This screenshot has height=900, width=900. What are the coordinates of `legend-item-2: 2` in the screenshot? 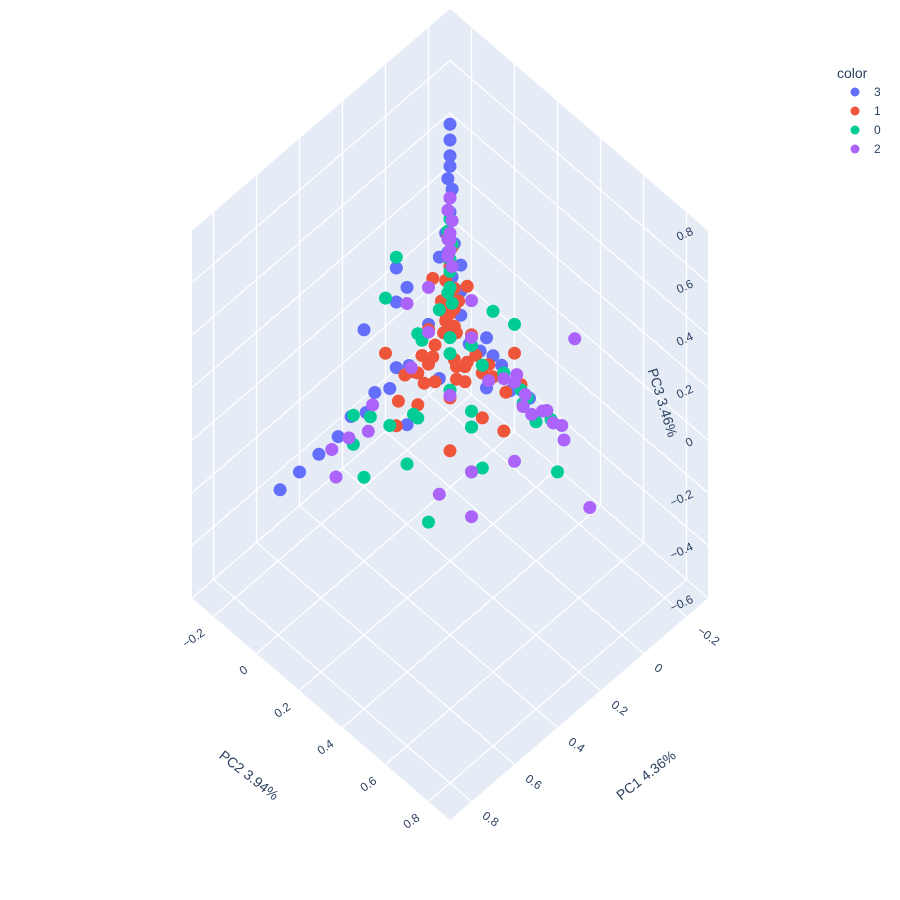 It's located at (866, 149).